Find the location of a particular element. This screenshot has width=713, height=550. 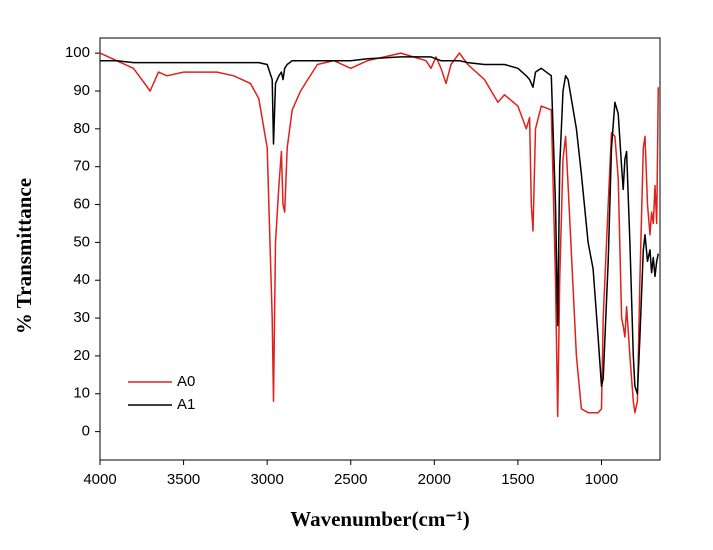

x-tick-label: 1500 is located at coordinates (517, 479).